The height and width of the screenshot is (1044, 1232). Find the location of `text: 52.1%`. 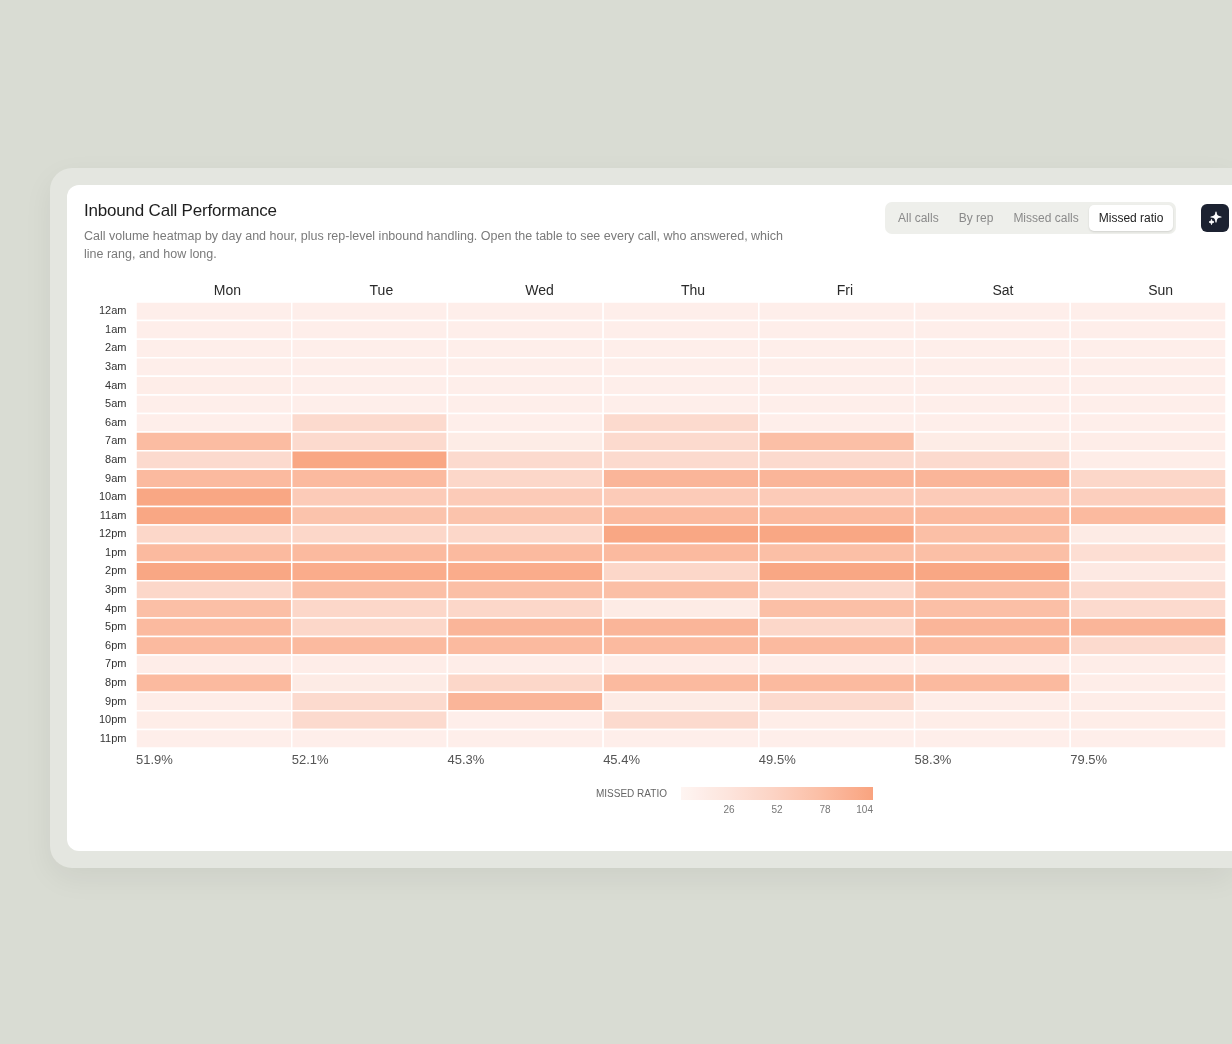

text: 52.1% is located at coordinates (310, 759).